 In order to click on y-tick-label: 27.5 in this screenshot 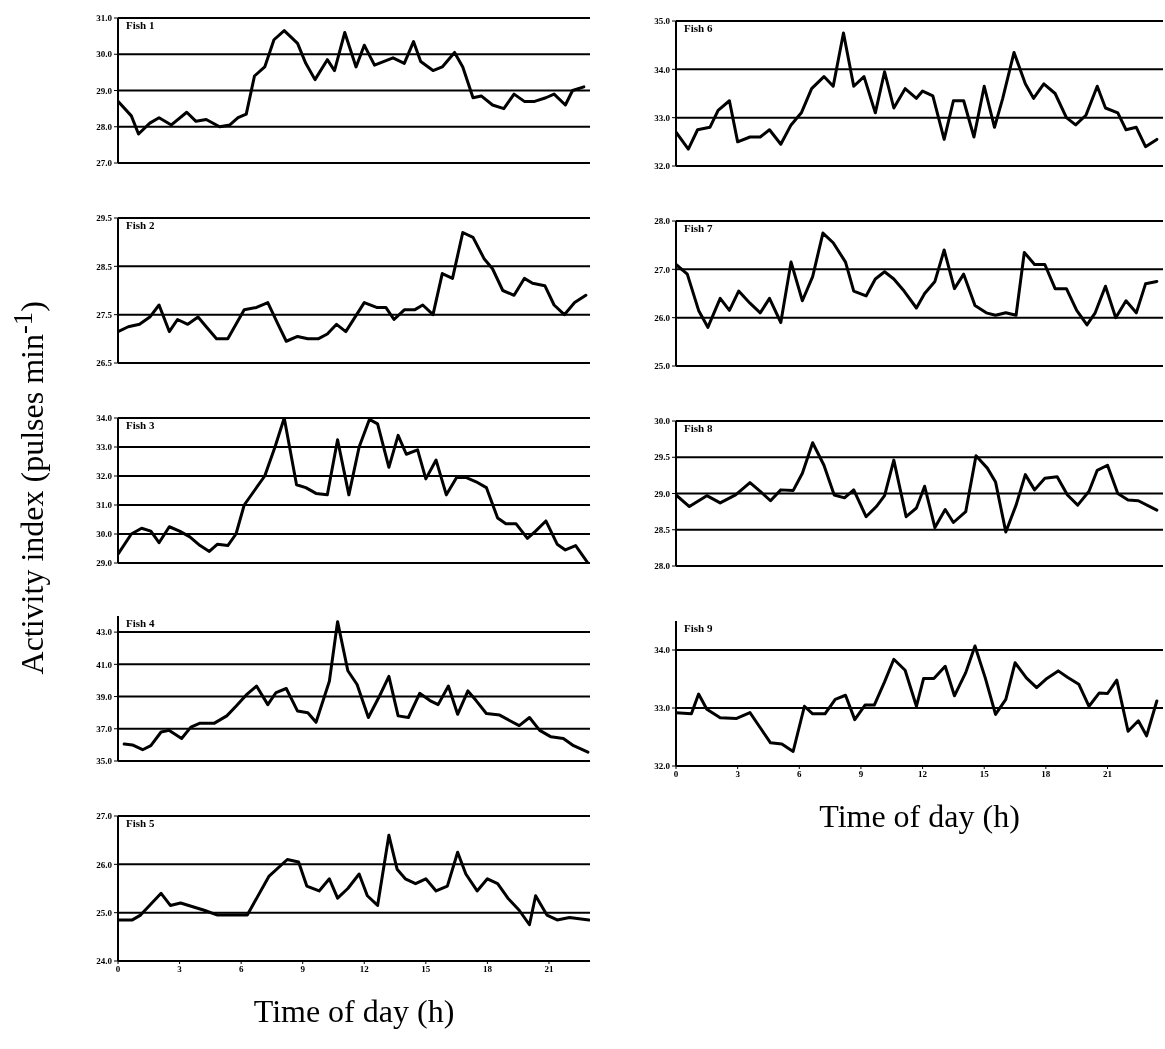, I will do `click(104, 314)`.